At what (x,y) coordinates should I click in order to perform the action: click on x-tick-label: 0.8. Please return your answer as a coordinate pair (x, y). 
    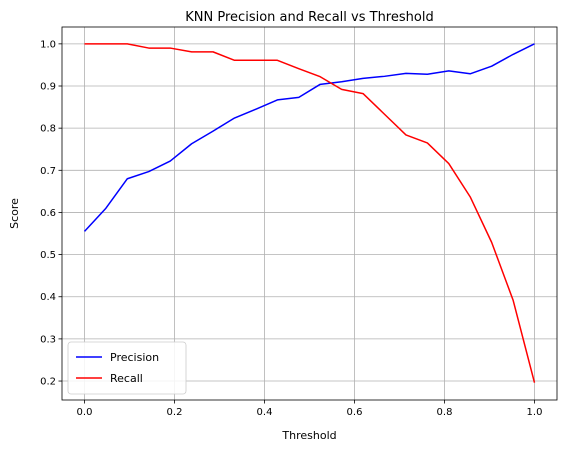
    Looking at the image, I should click on (445, 412).